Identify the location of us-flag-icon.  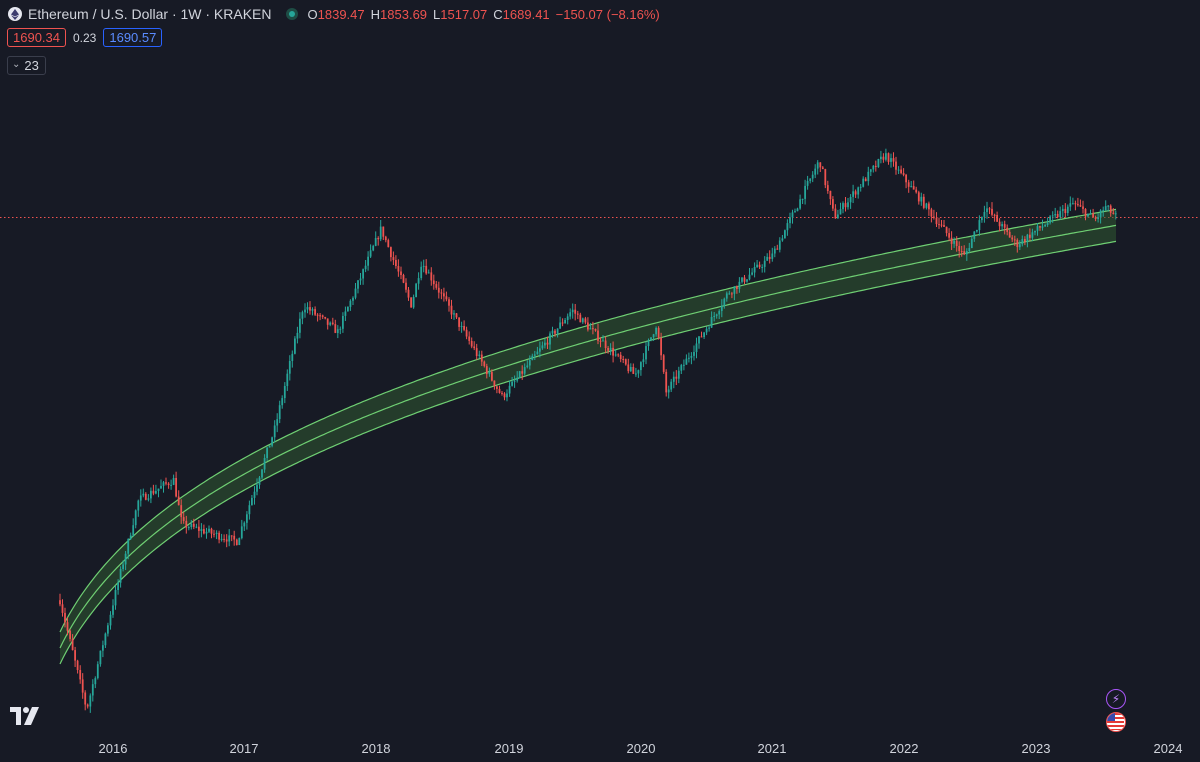
(1116, 722).